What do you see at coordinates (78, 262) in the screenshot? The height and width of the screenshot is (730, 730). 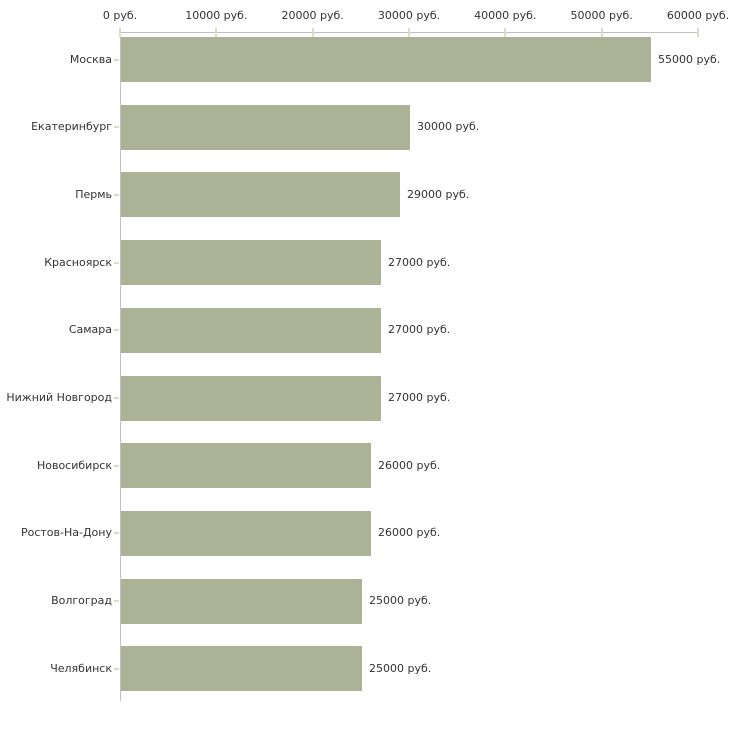 I see `category-label: Красноярск` at bounding box center [78, 262].